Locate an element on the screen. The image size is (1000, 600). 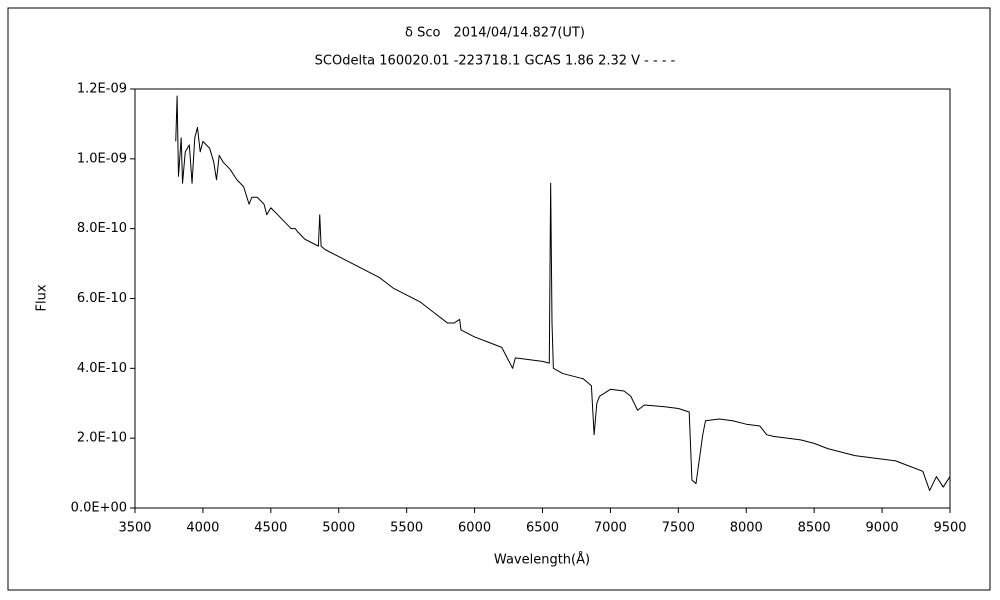
x-tick-label: 8000 is located at coordinates (746, 528).